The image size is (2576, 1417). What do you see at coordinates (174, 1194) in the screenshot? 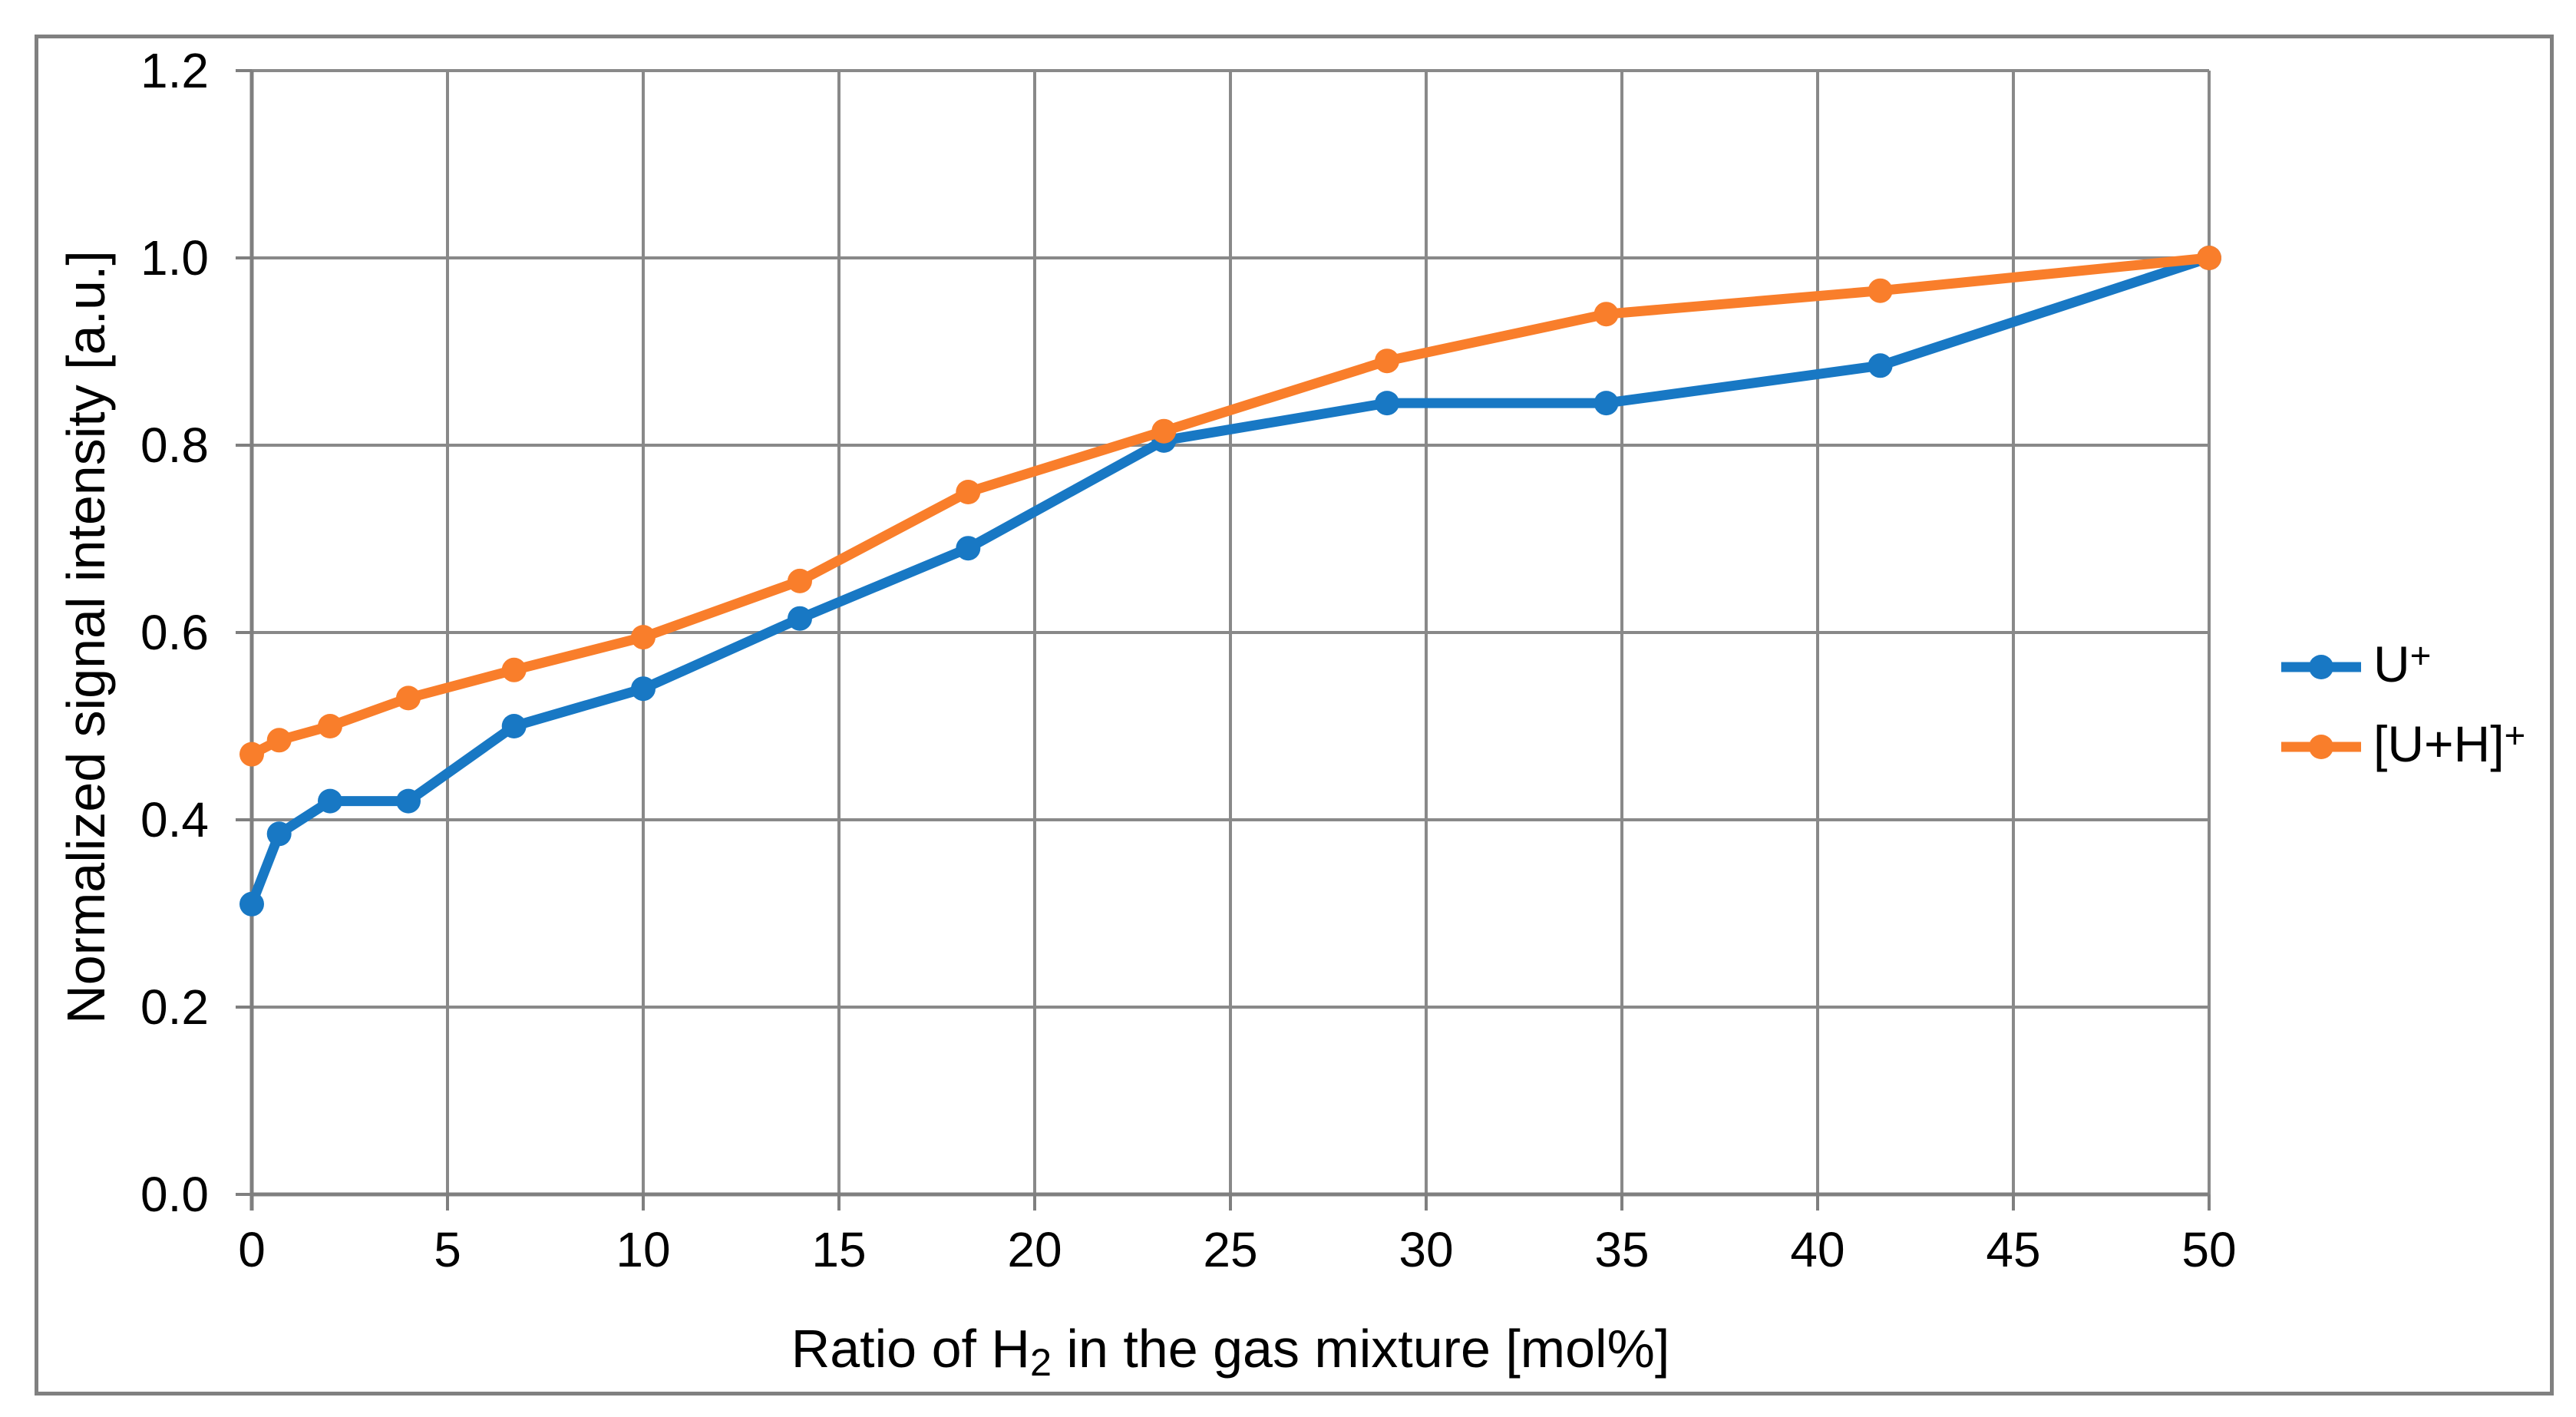
I see `y-tick-label: 0.0` at bounding box center [174, 1194].